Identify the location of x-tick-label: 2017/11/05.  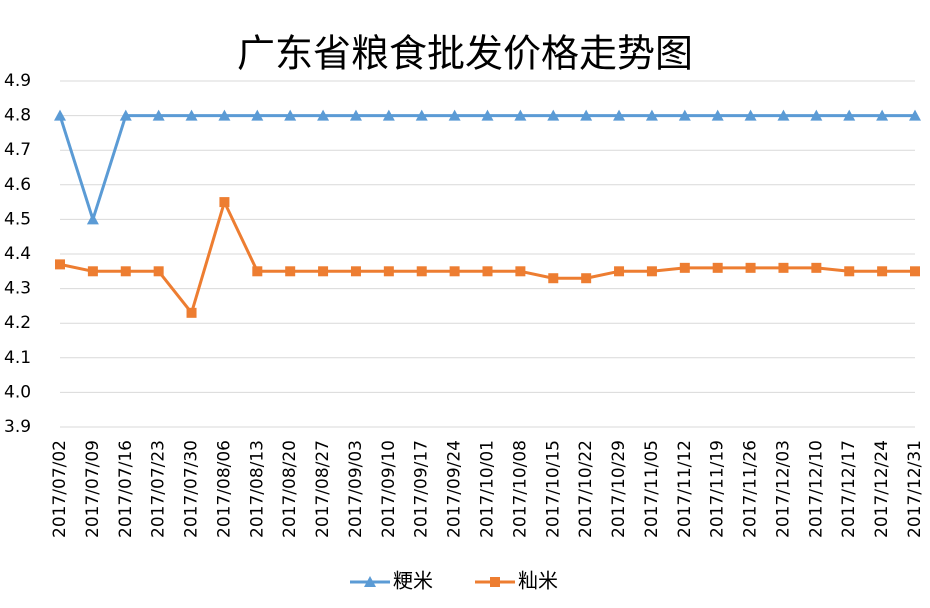
(652, 489).